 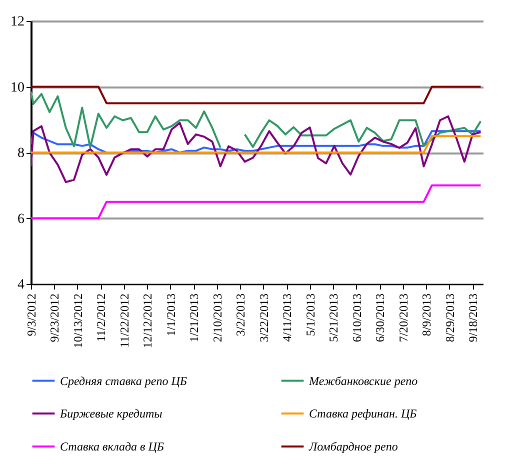 What do you see at coordinates (449, 318) in the screenshot?
I see `x-tick-label: 8/29/2013` at bounding box center [449, 318].